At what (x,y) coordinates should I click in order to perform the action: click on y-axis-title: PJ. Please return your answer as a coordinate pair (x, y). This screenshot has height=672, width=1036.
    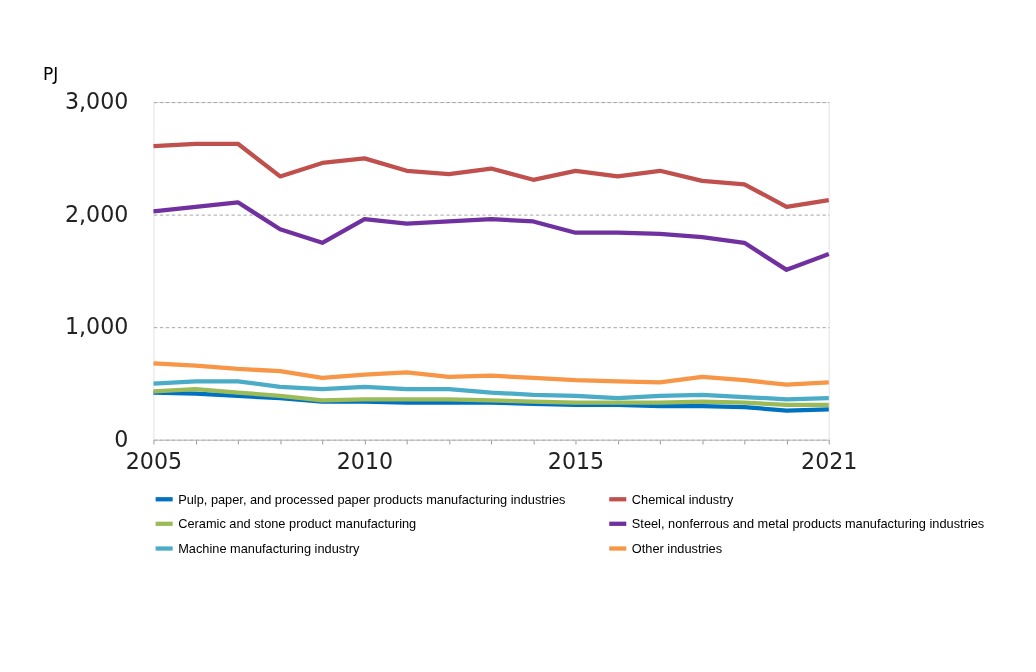
    Looking at the image, I should click on (51, 74).